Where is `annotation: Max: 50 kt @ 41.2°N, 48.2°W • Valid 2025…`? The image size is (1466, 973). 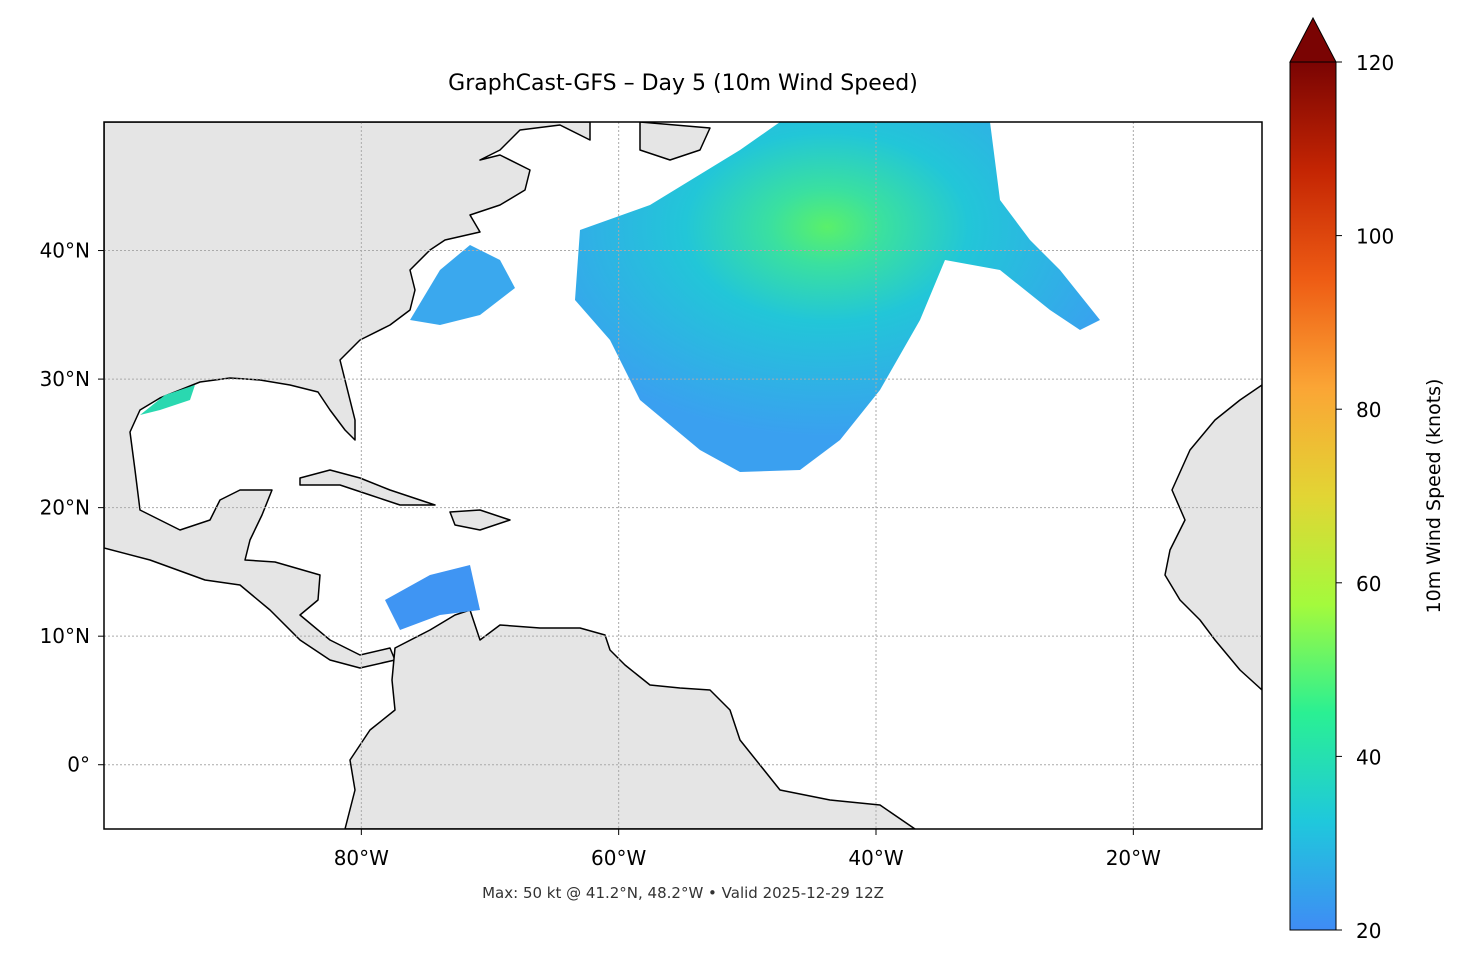 annotation: Max: 50 kt @ 41.2°N, 48.2°W • Valid 2025… is located at coordinates (683, 893).